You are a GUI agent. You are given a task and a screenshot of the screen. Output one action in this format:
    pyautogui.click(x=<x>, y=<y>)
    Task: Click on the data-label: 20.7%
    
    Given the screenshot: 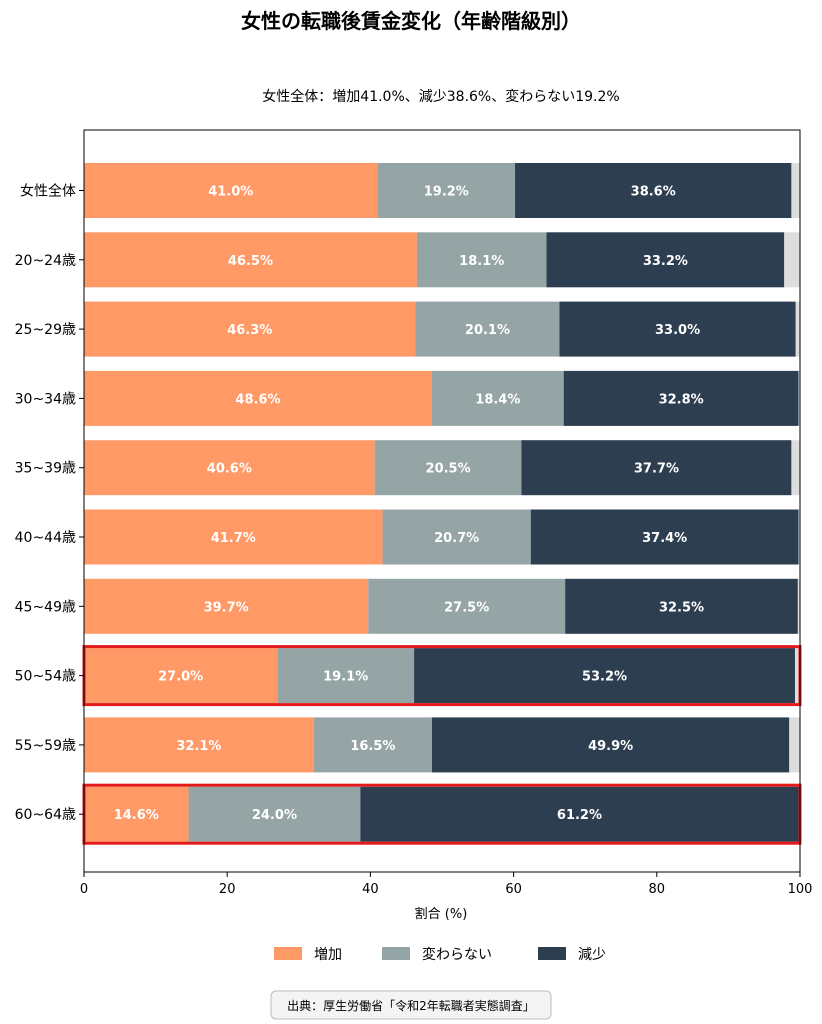 What is the action you would take?
    pyautogui.click(x=456, y=538)
    